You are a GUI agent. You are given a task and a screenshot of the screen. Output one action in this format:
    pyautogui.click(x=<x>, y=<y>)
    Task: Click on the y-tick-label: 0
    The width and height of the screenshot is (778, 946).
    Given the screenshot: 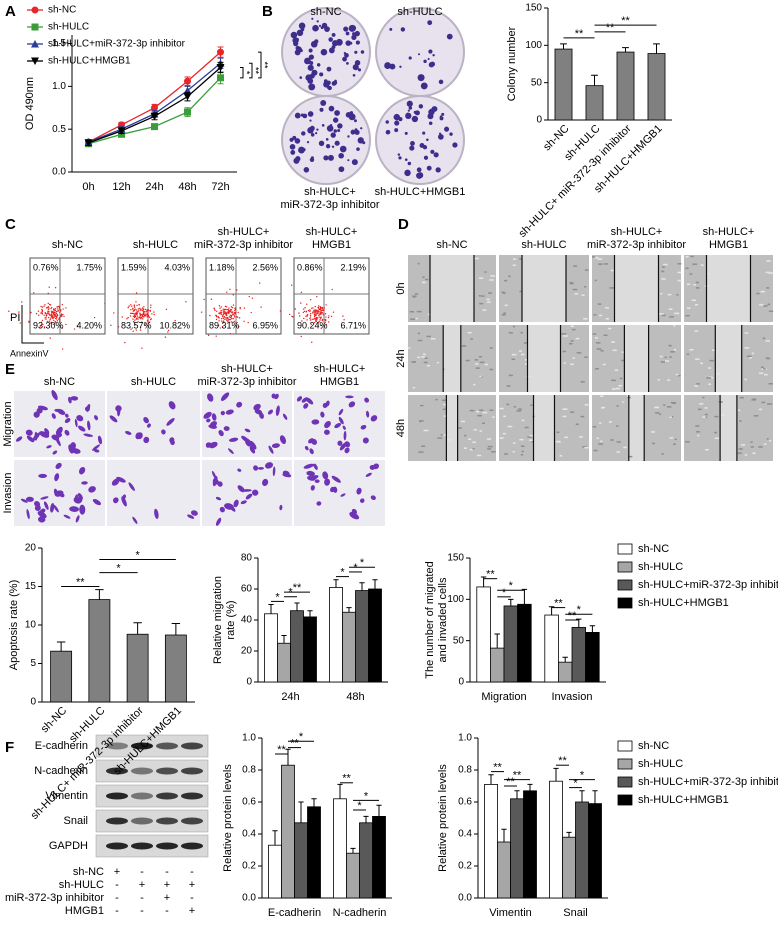 What is the action you would take?
    pyautogui.click(x=539, y=120)
    